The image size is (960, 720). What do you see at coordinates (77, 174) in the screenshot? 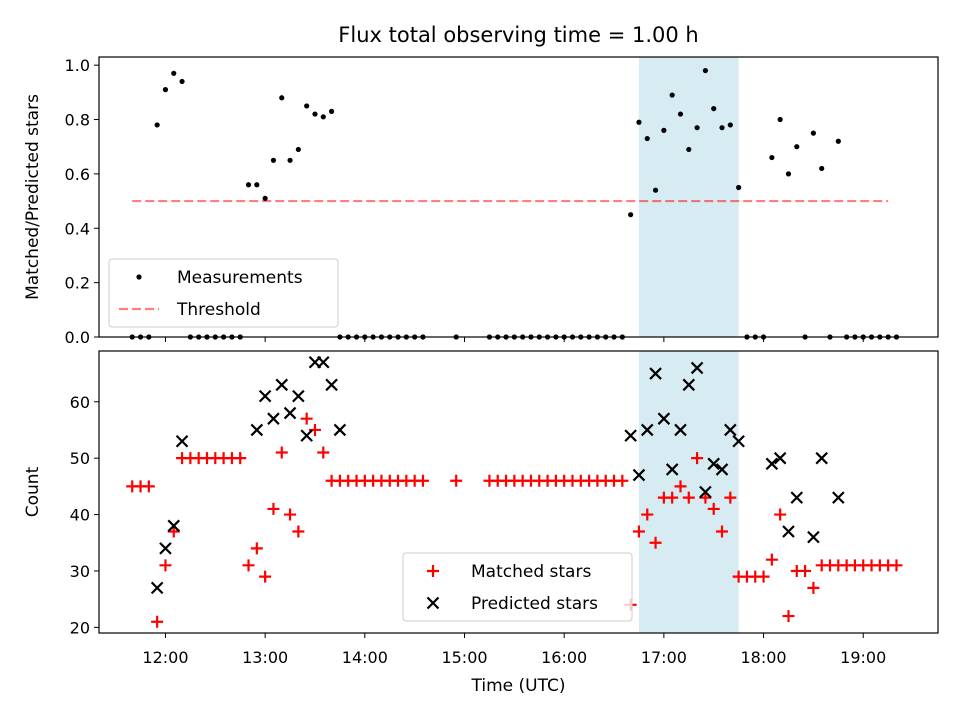
I see `y-tick-label: 0.6` at bounding box center [77, 174].